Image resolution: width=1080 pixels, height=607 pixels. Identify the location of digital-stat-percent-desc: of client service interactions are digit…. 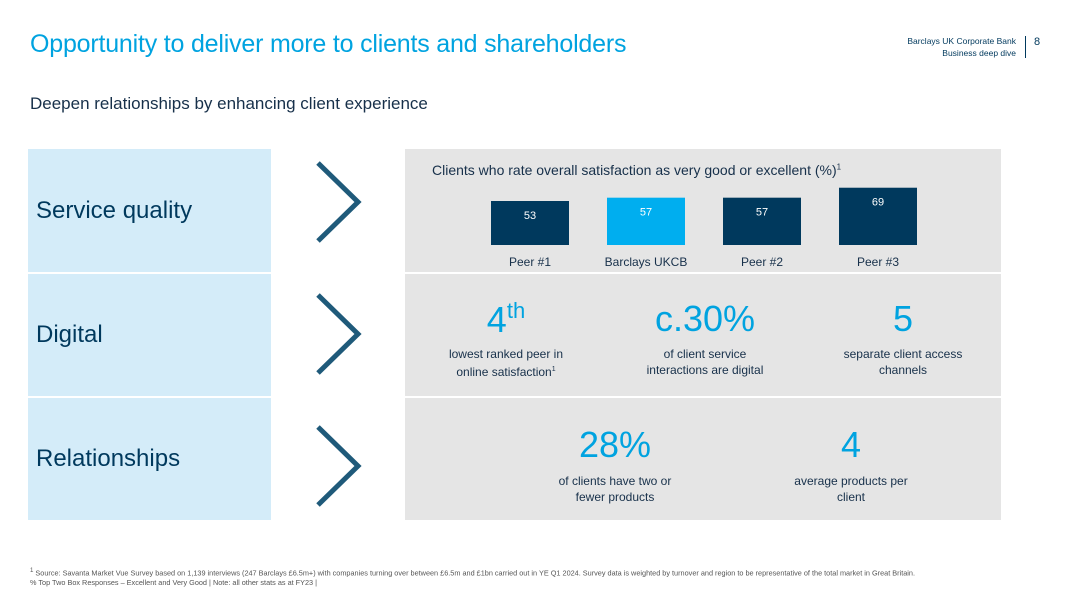
(705, 362).